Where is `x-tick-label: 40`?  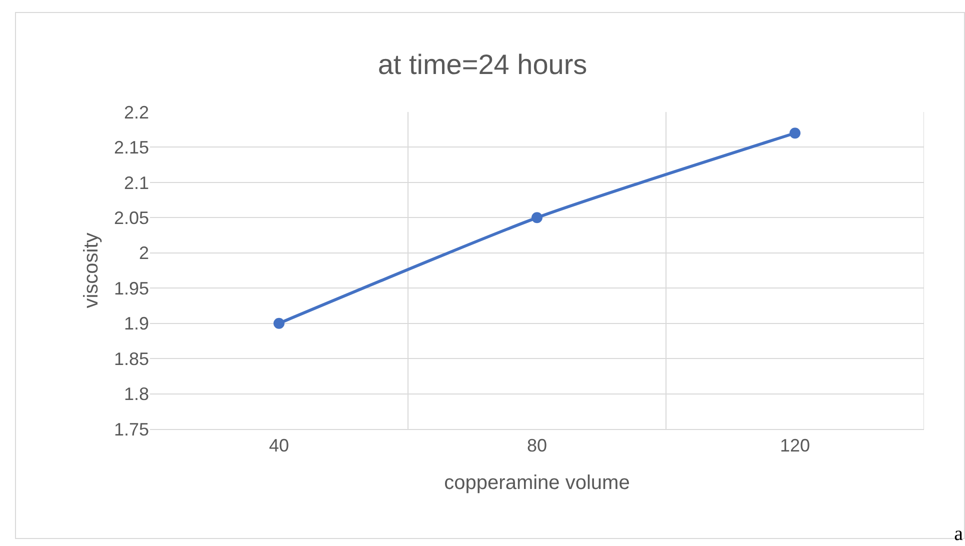
x-tick-label: 40 is located at coordinates (279, 446).